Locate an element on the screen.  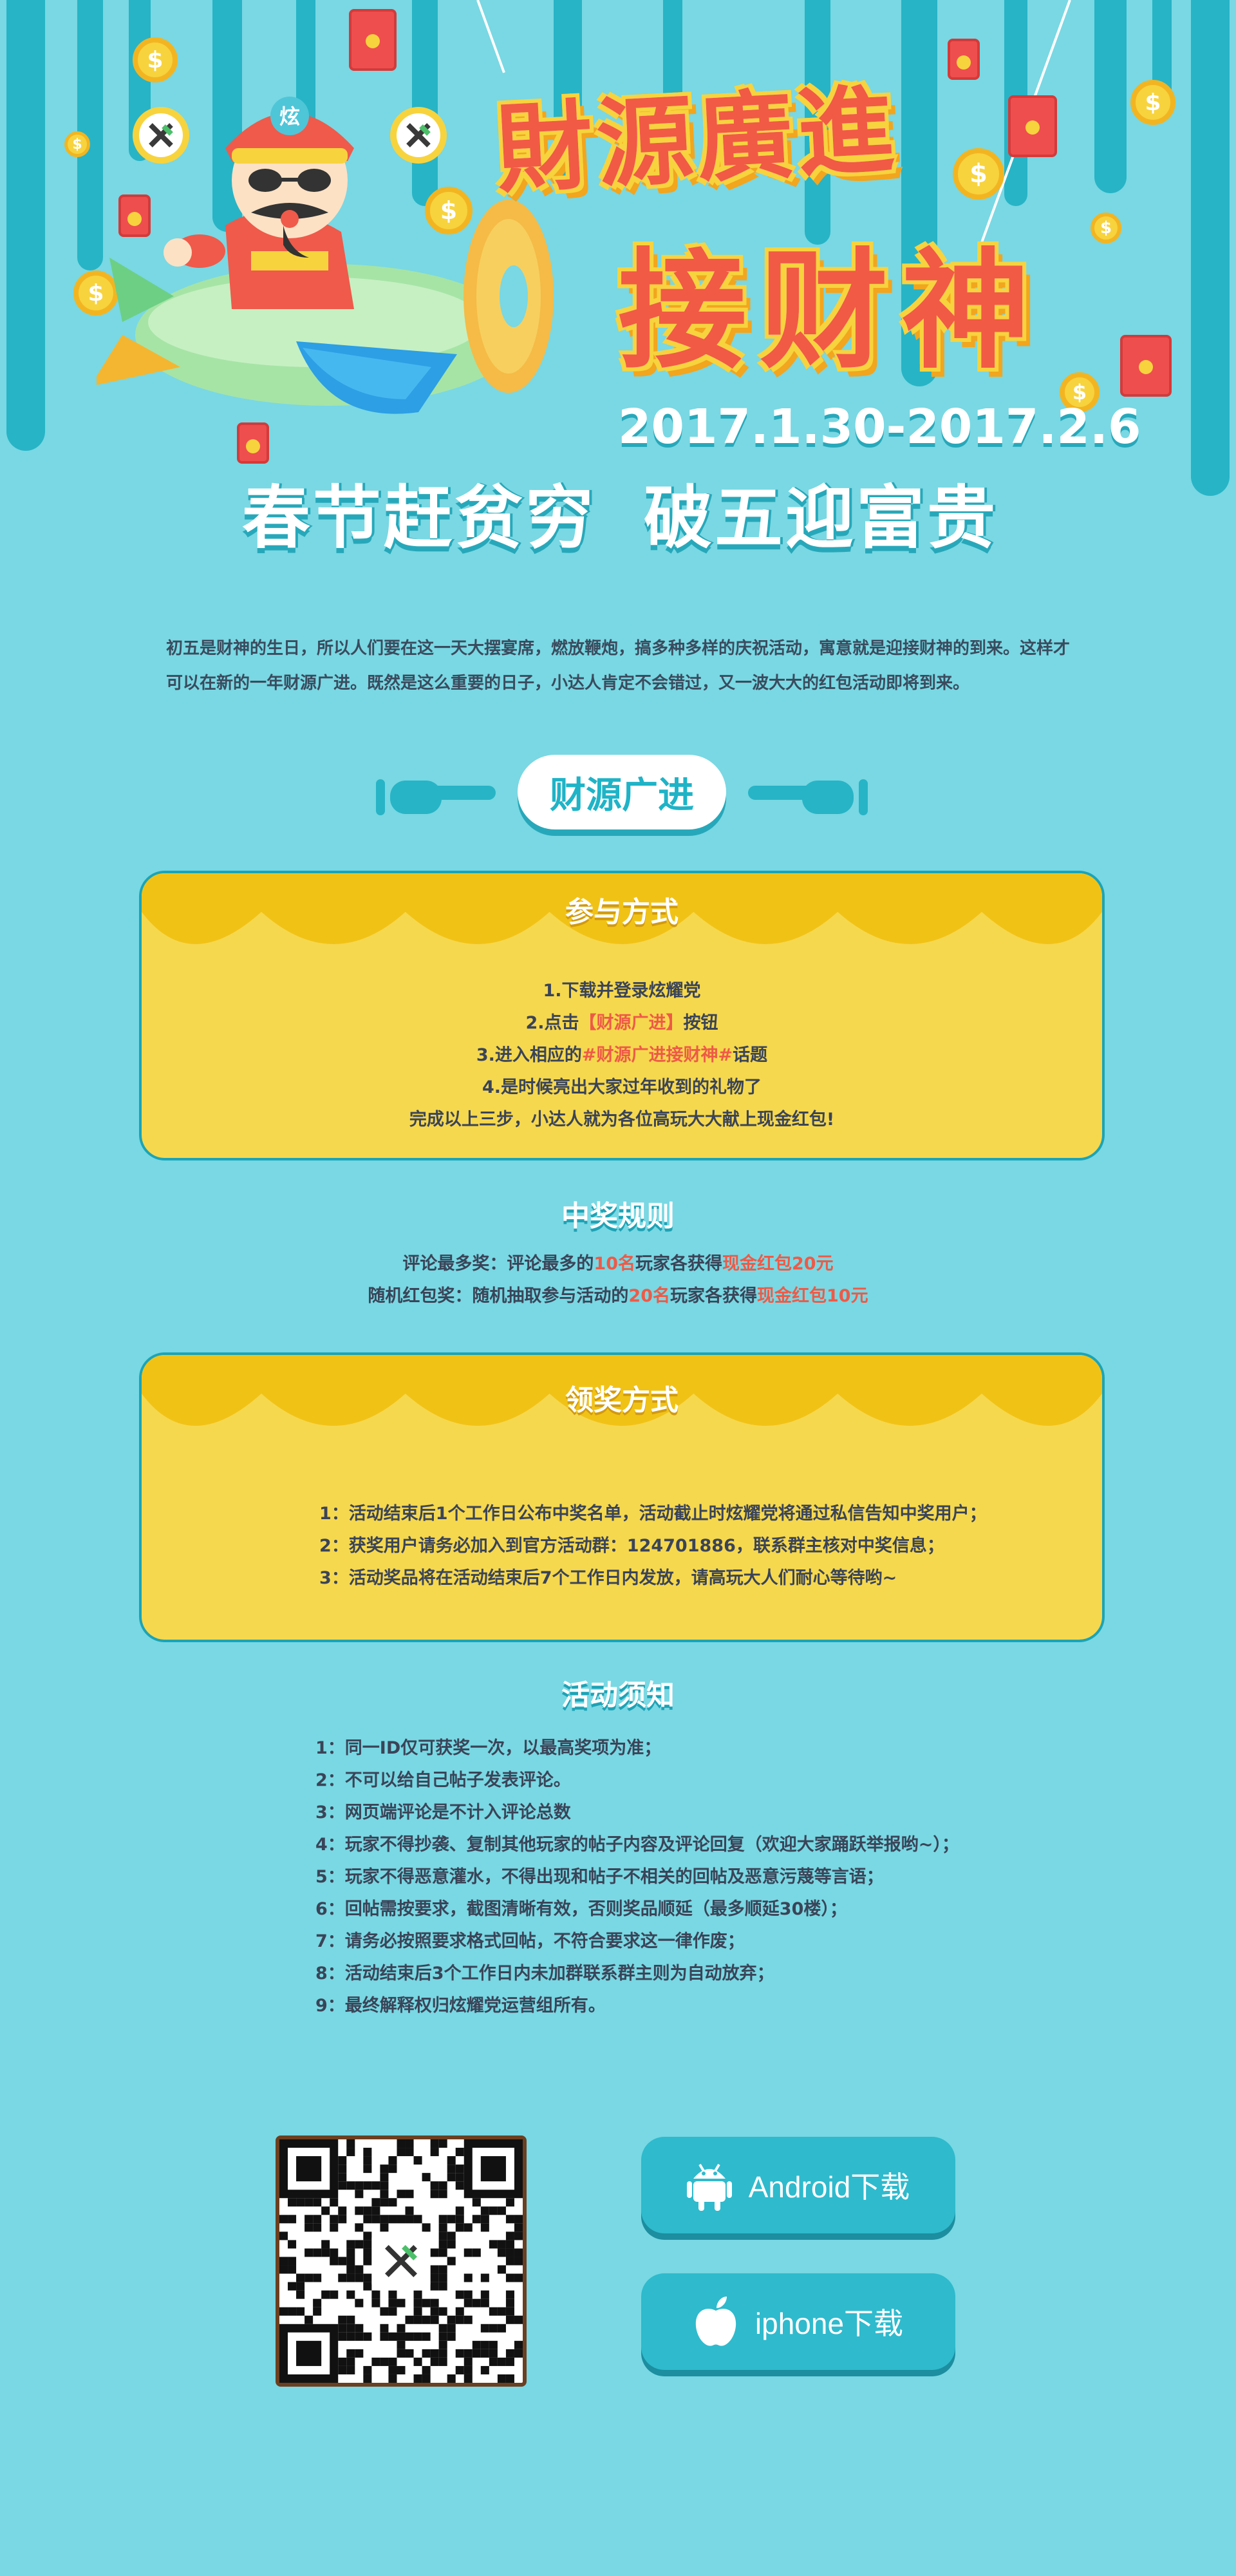
apple-icon is located at coordinates (715, 2322).